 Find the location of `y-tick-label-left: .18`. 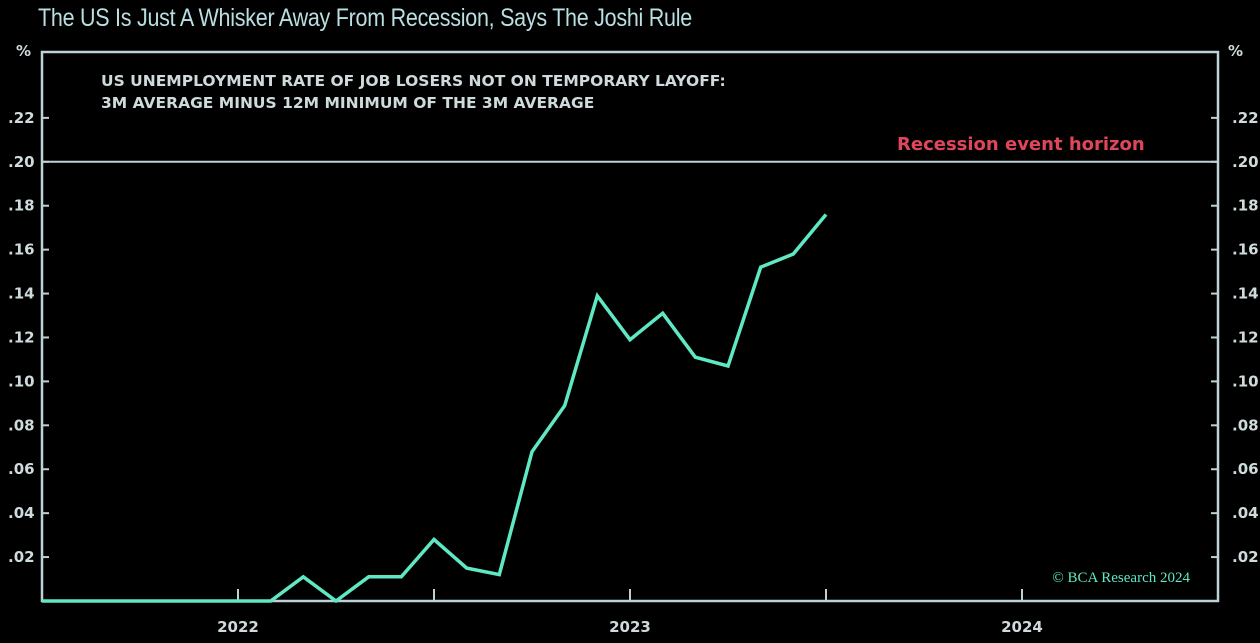

y-tick-label-left: .18 is located at coordinates (21, 206).